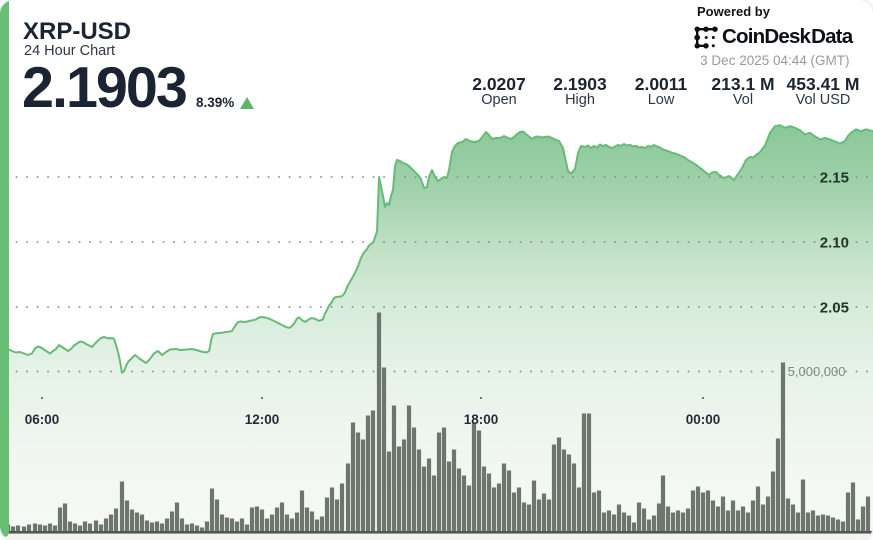 The height and width of the screenshot is (540, 873). Describe the element at coordinates (817, 371) in the screenshot. I see `svg-text: 5,000,000` at that location.